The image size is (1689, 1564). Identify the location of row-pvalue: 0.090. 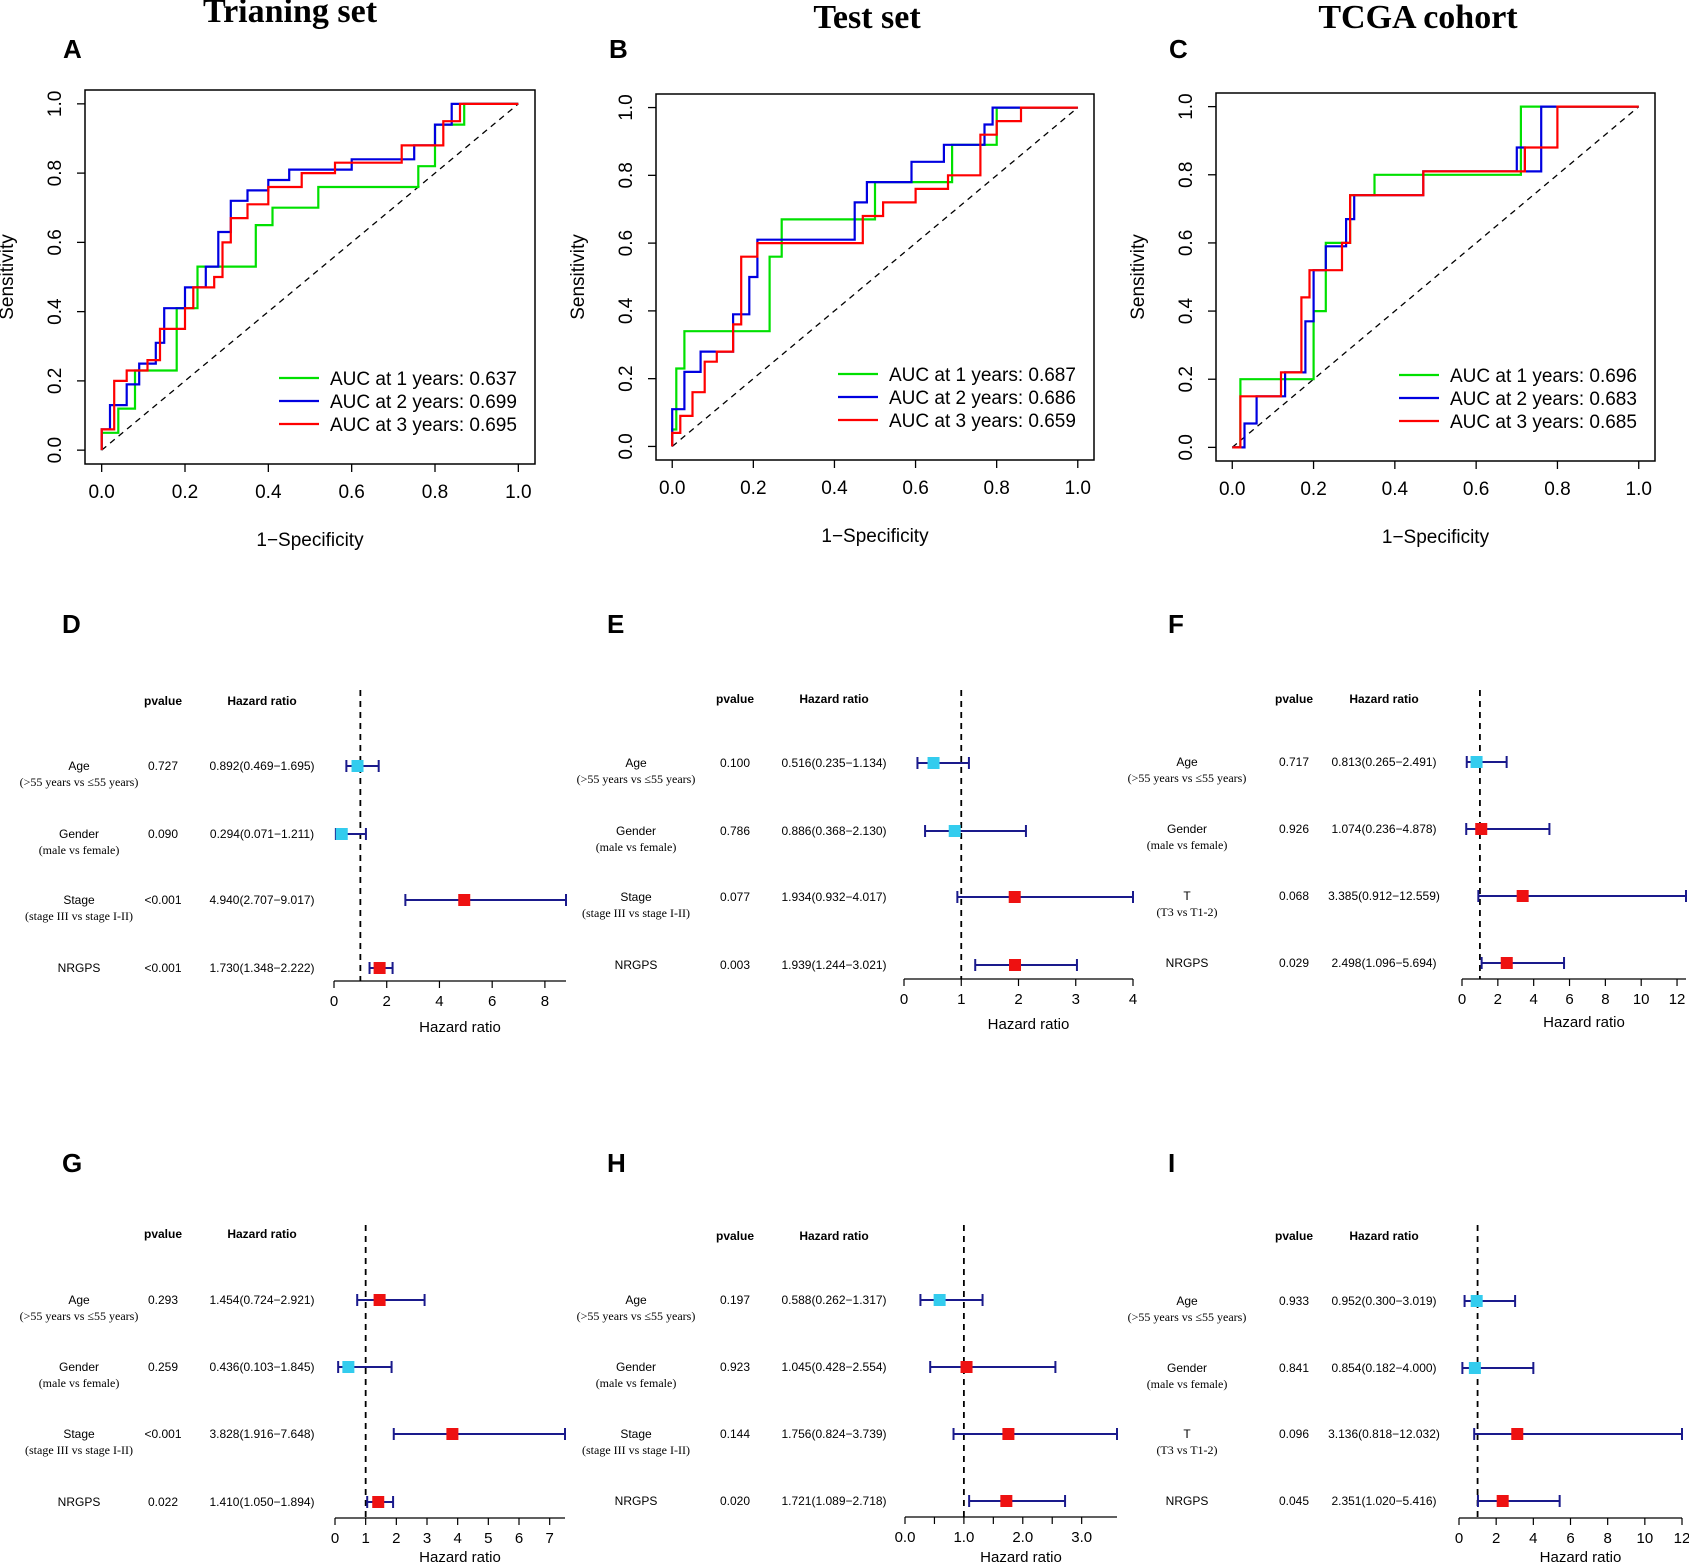
(163, 834).